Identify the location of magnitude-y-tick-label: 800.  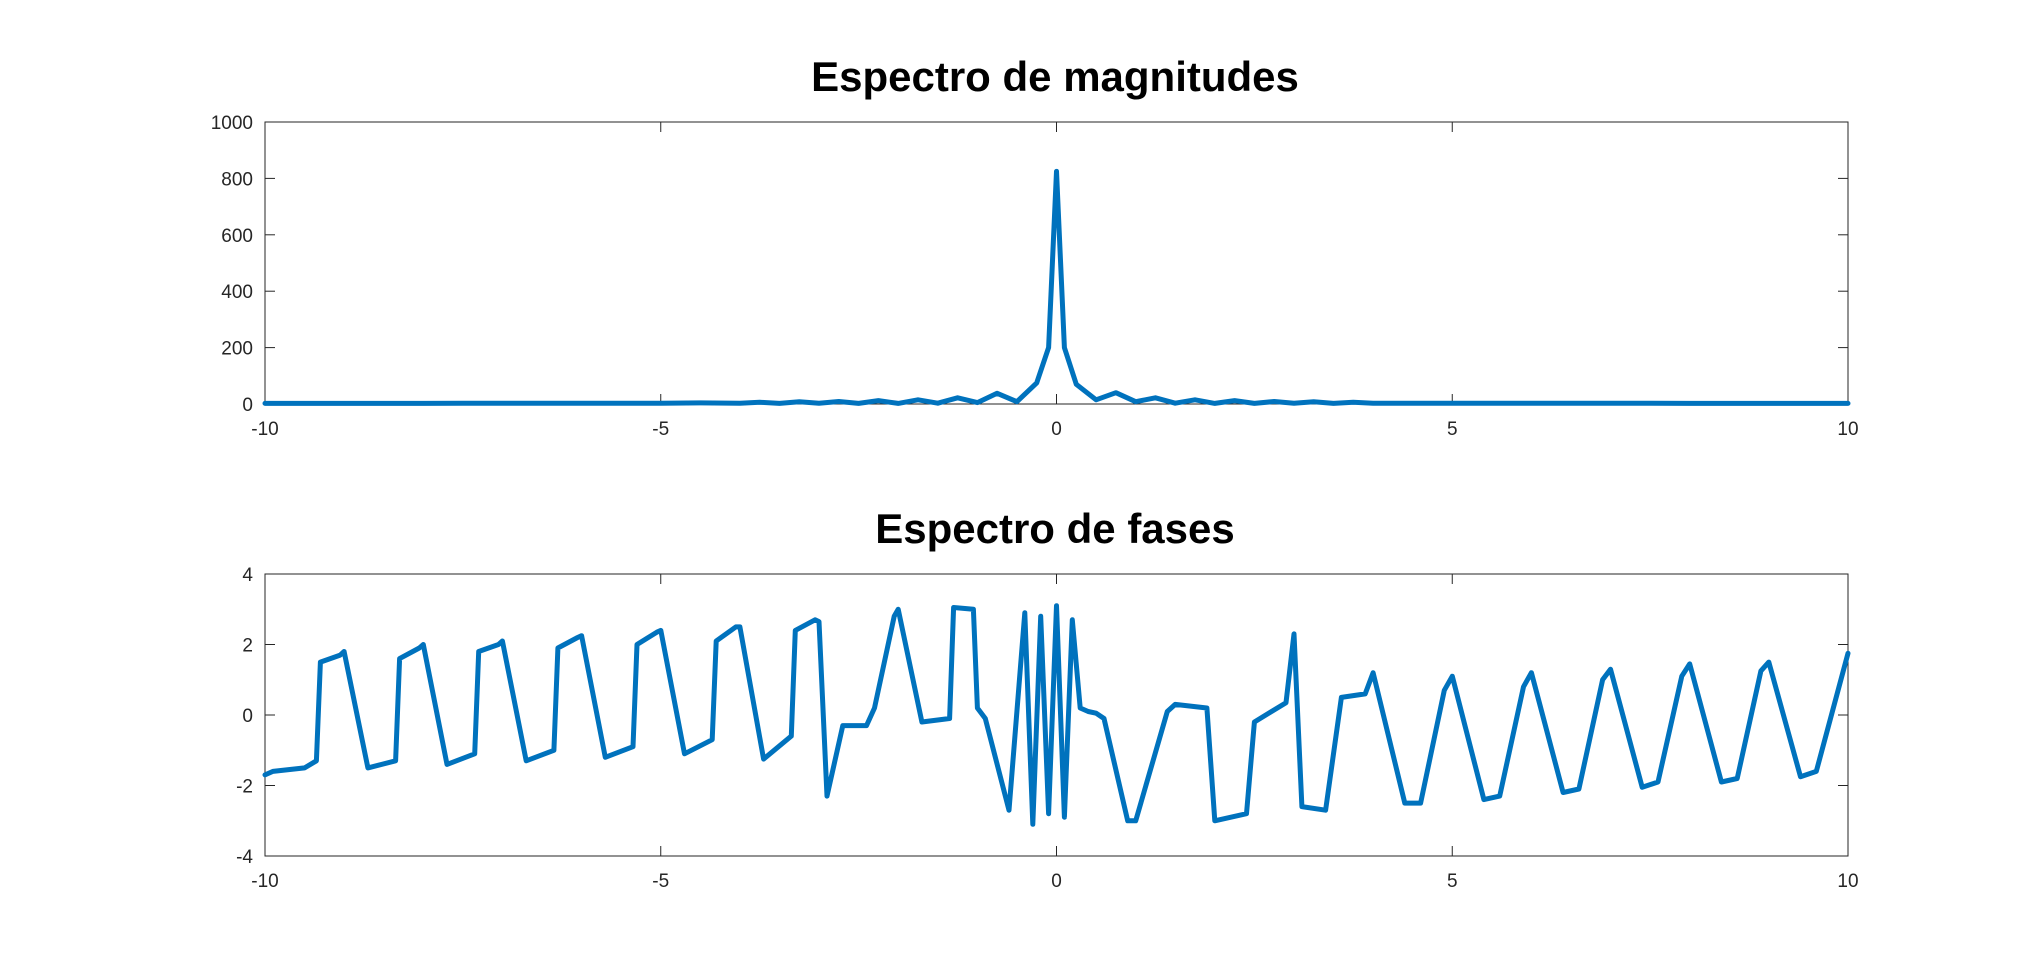
(237, 179).